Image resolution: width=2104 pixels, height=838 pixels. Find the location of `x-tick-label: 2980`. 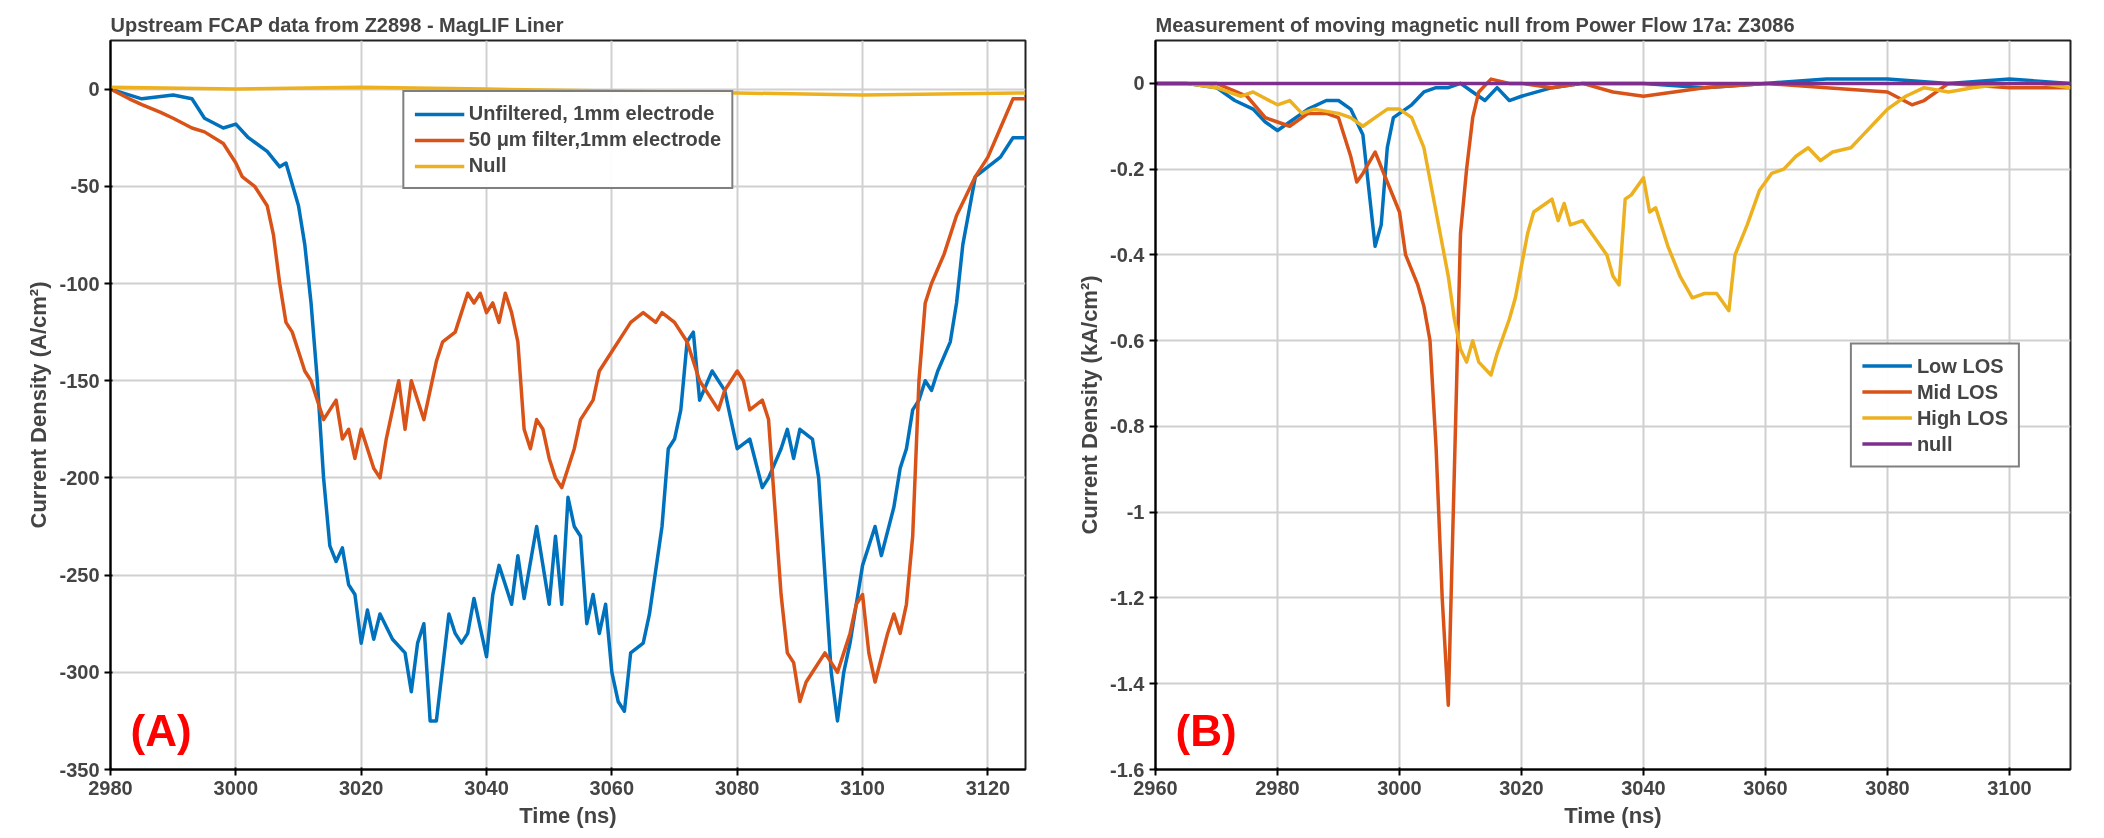

x-tick-label: 2980 is located at coordinates (1277, 787).